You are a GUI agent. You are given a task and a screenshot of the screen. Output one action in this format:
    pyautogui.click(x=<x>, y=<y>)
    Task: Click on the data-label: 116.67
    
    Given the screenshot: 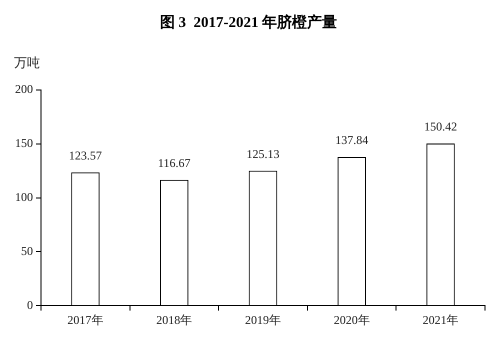 What is the action you would take?
    pyautogui.click(x=174, y=163)
    